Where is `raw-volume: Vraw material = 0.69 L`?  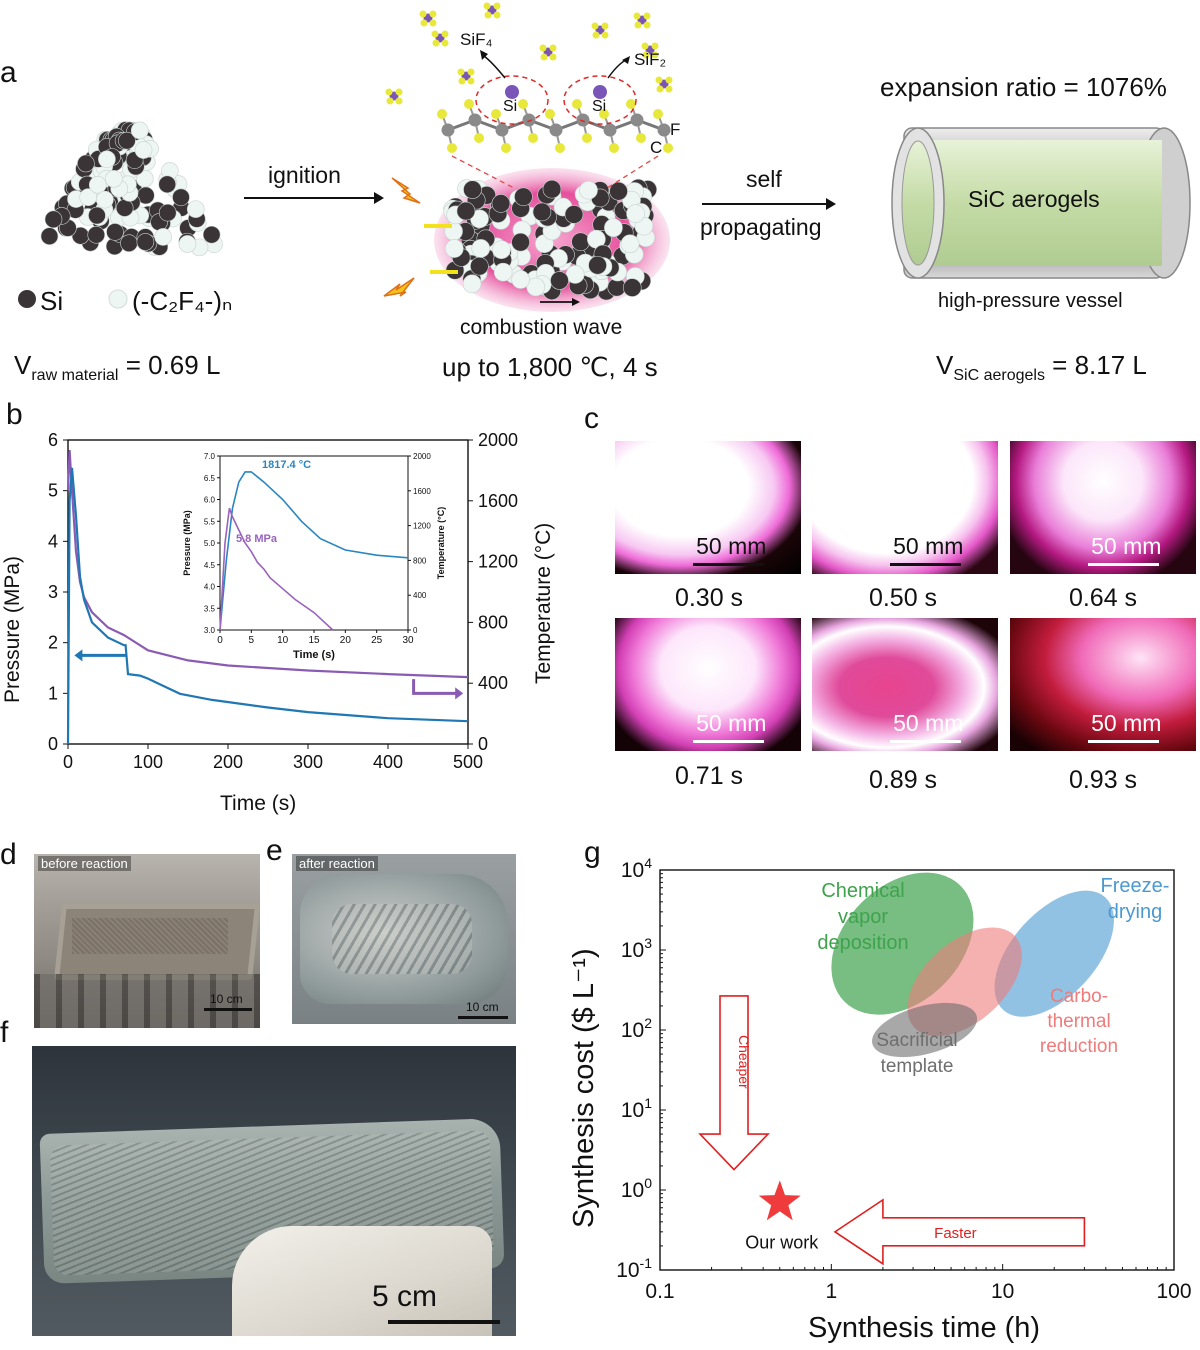
raw-volume: Vraw material = 0.69 L is located at coordinates (117, 367).